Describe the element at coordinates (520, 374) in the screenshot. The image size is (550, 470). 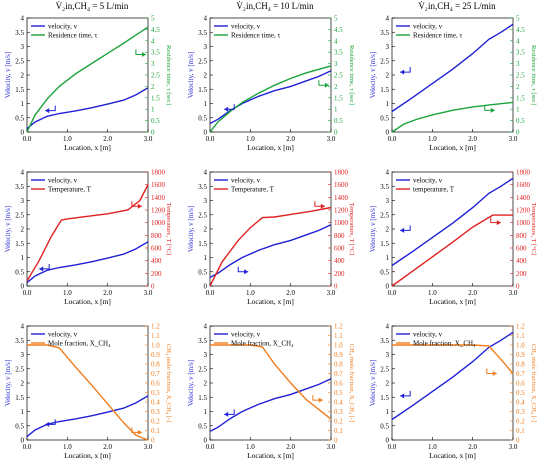
I see `y2-tick-label: 0.7` at that location.